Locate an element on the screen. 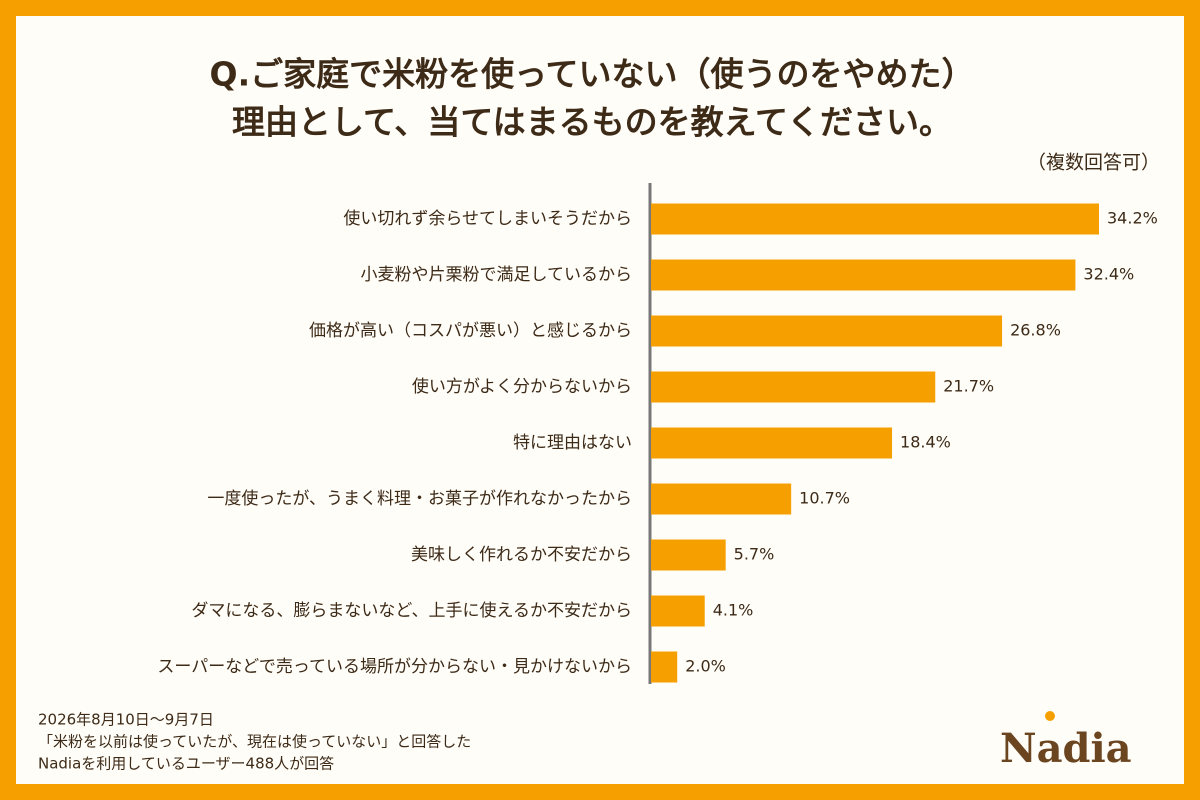 This screenshot has width=1200, height=800. value-label: 34.2% is located at coordinates (1132, 218).